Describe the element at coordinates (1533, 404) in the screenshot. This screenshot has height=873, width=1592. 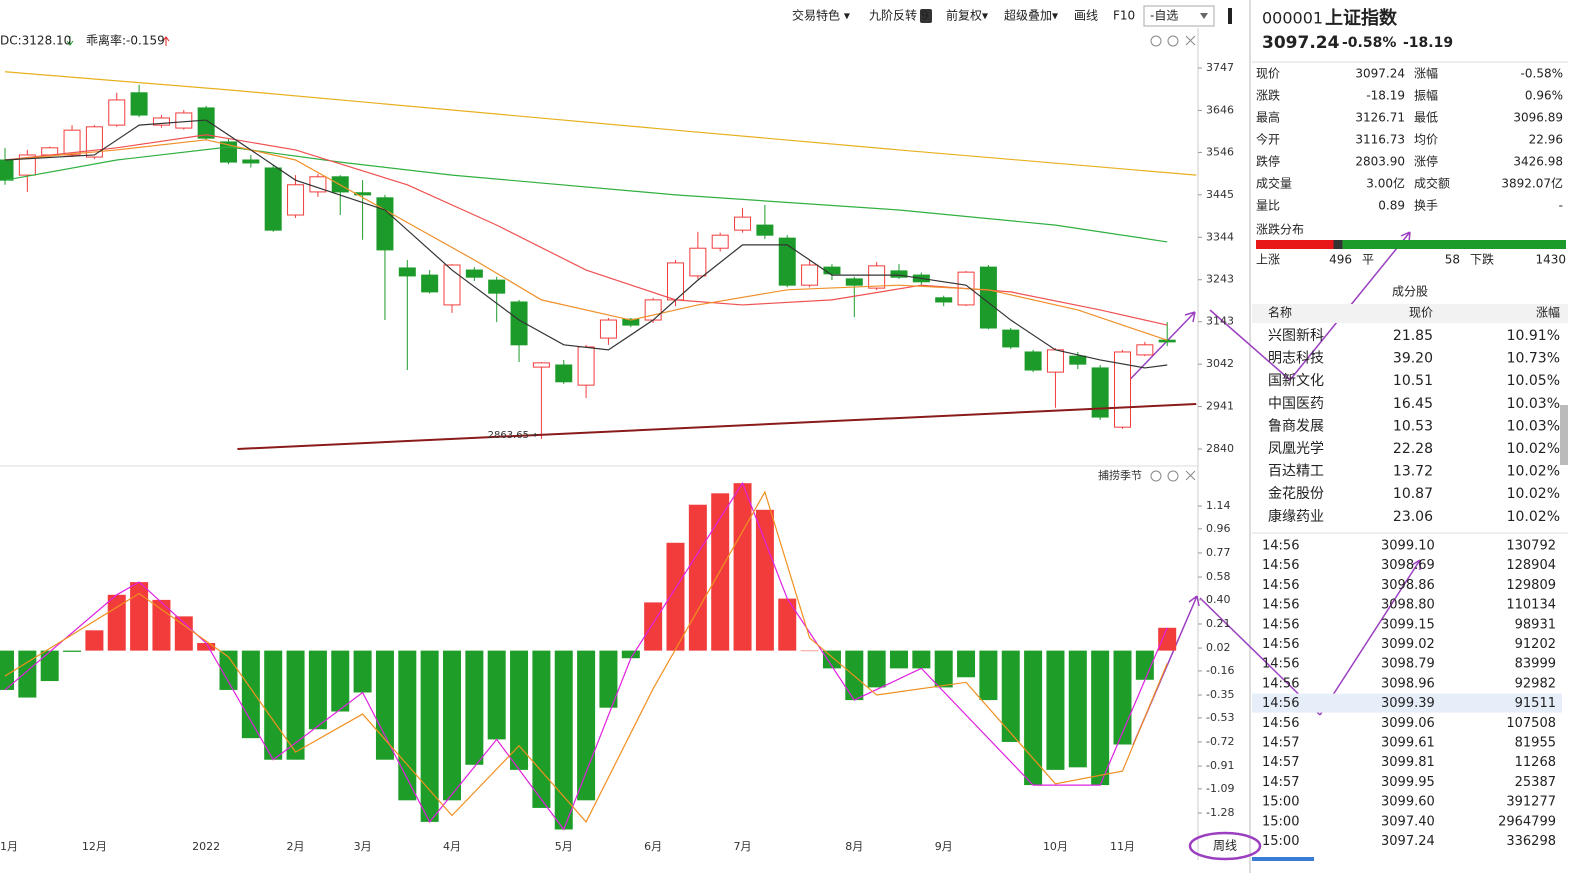
I see `component-cell: 10.03%` at that location.